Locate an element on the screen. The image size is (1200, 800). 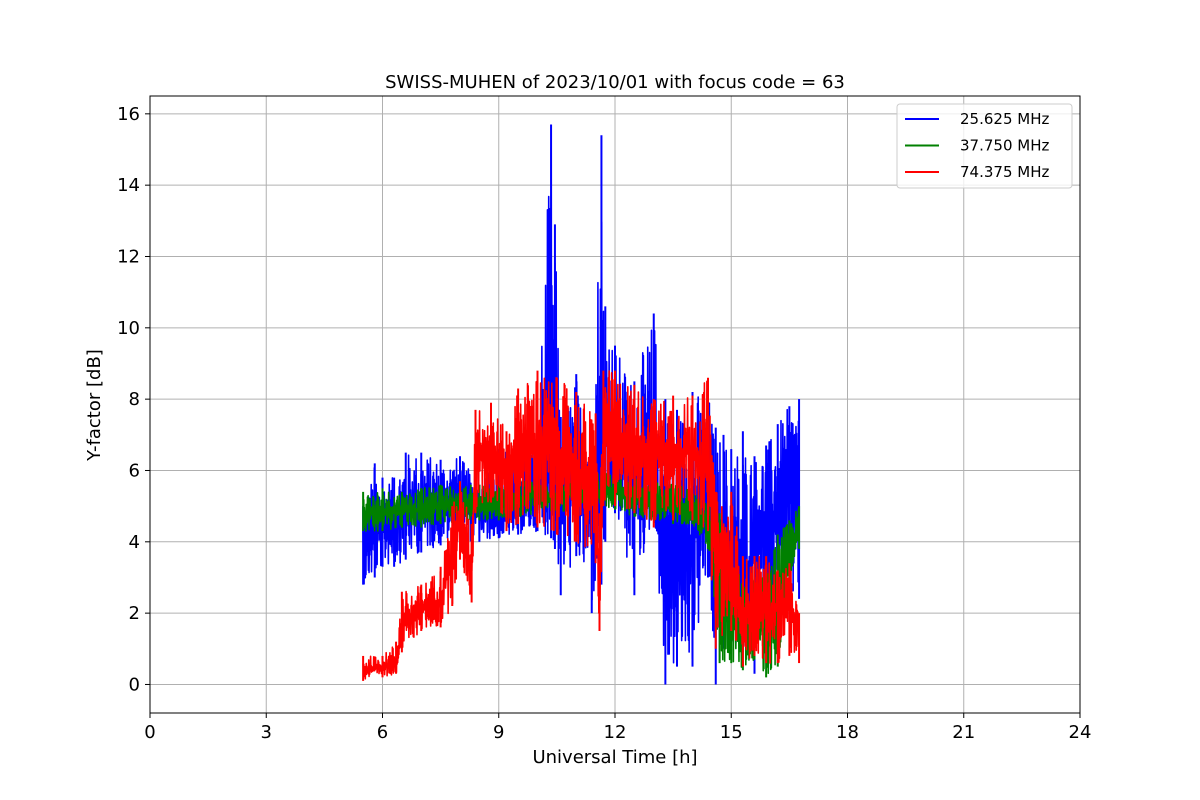
y-tick-label: 8 is located at coordinates (134, 399).